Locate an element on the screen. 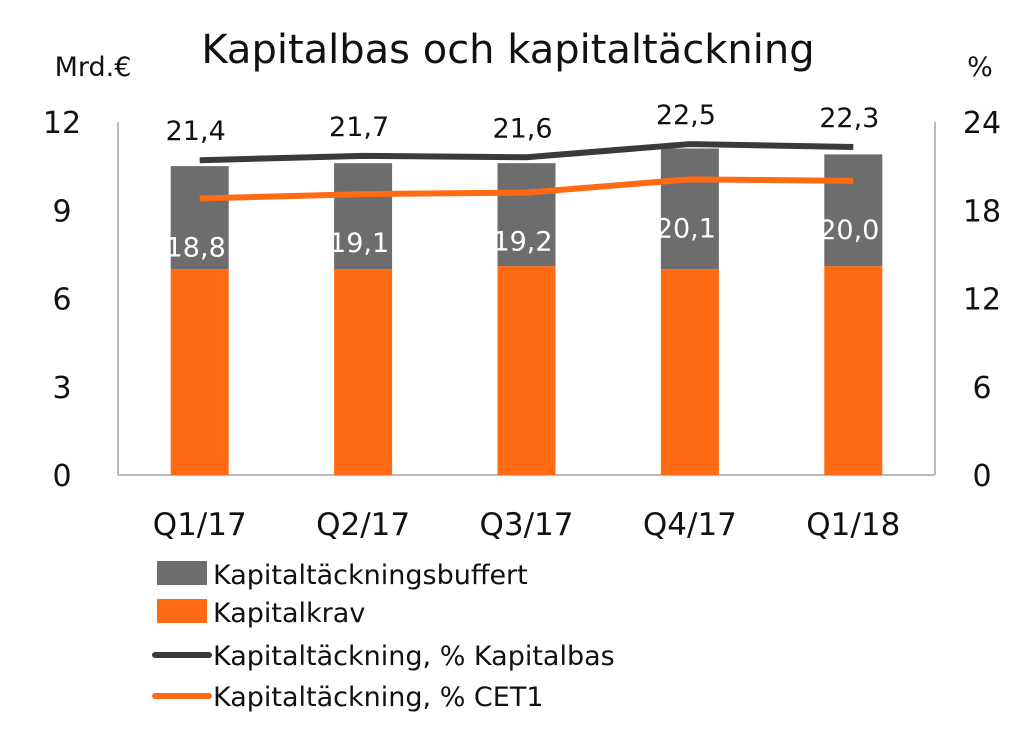 This screenshot has height=731, width=1016. y-left-tick-label: 12 is located at coordinates (62, 123).